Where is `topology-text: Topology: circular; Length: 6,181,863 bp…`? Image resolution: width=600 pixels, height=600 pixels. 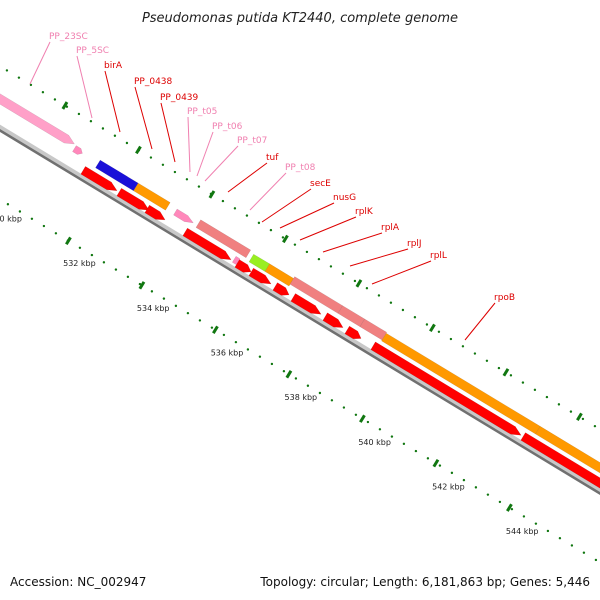 topology-text: Topology: circular; Length: 6,181,863 bp… is located at coordinates (424, 582).